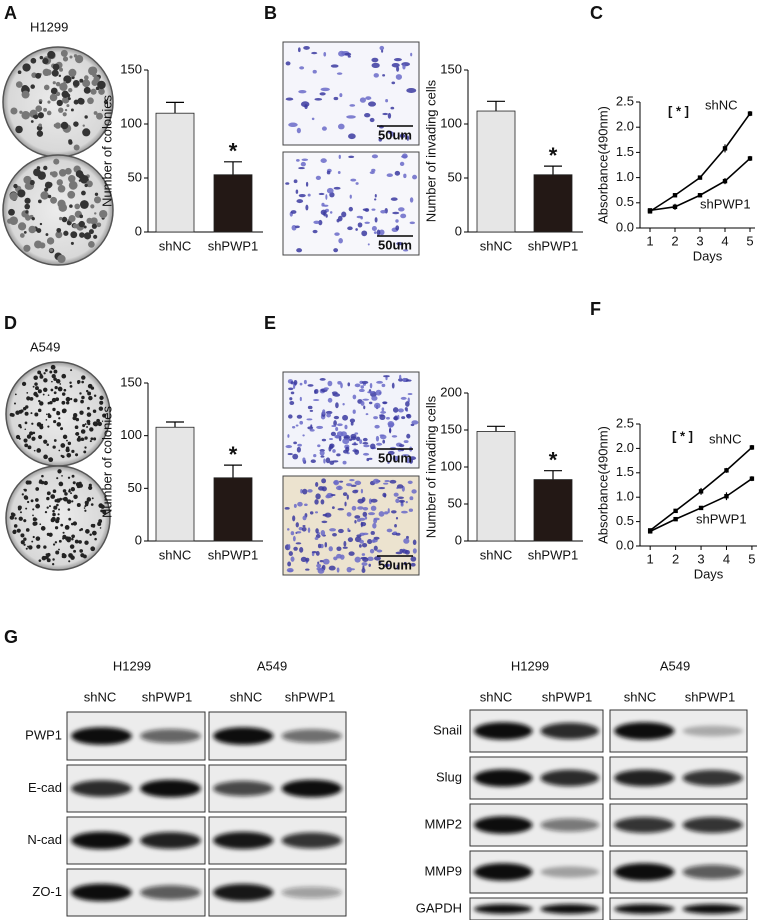 This screenshot has width=759, height=920. I want to click on y-tick-label: 2.0, so click(625, 126).